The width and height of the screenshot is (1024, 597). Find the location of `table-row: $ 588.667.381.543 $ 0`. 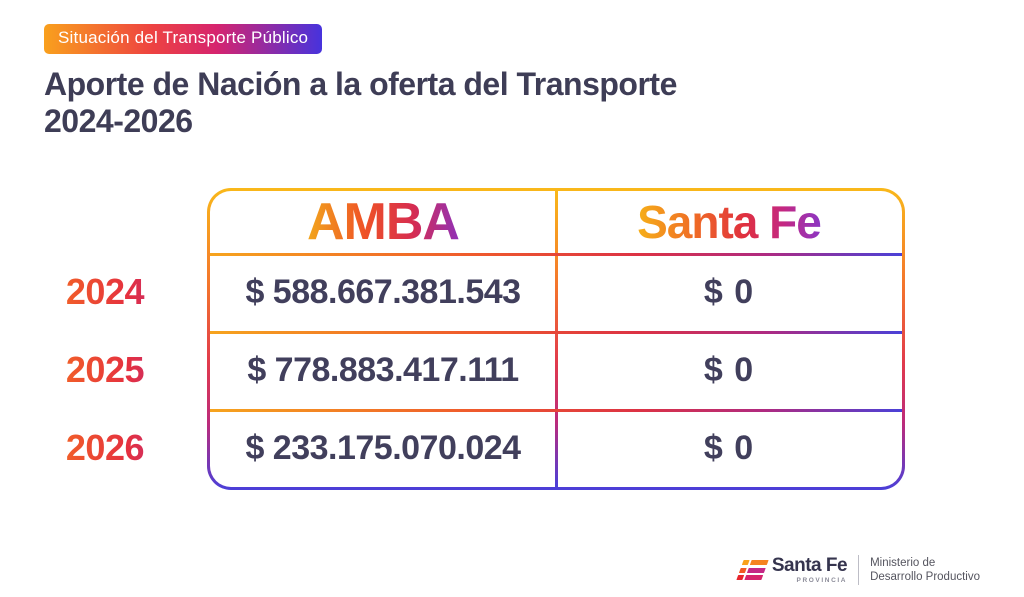

table-row: $ 588.667.381.543 $ 0 is located at coordinates (556, 292).